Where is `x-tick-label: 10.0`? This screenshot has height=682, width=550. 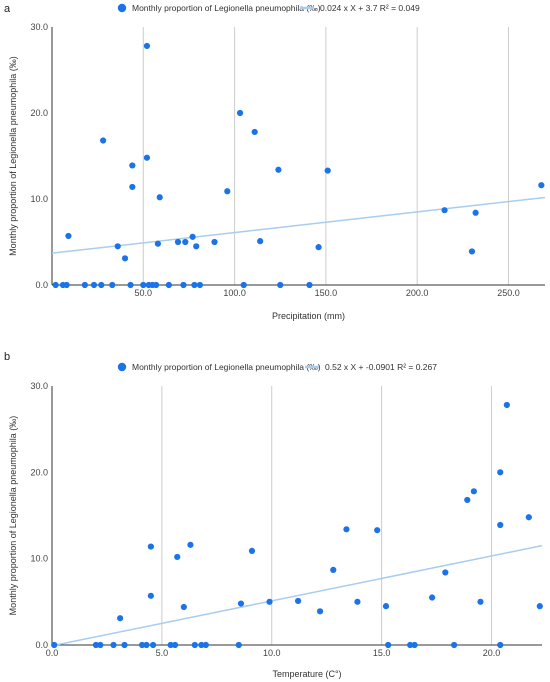 x-tick-label: 10.0 is located at coordinates (272, 653).